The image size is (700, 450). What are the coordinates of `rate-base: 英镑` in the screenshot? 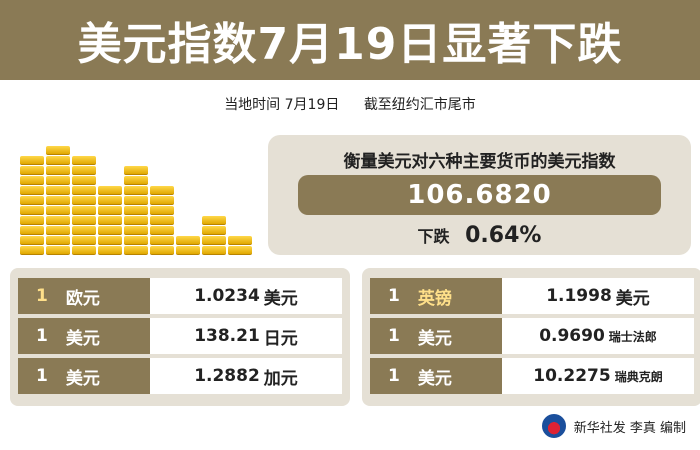 It's located at (434, 298).